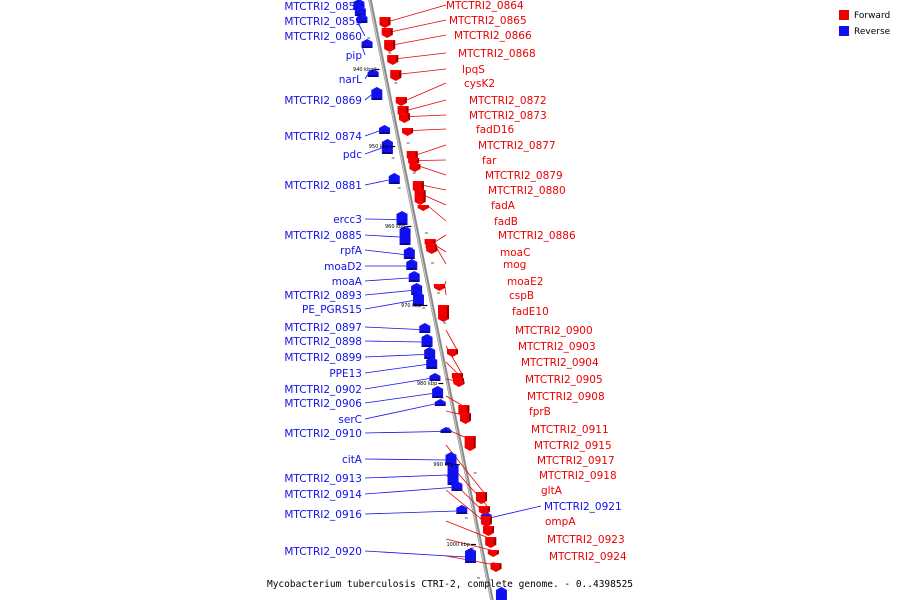 This screenshot has width=900, height=600. What do you see at coordinates (506, 222) in the screenshot?
I see `forward-gene-label: fadB` at bounding box center [506, 222].